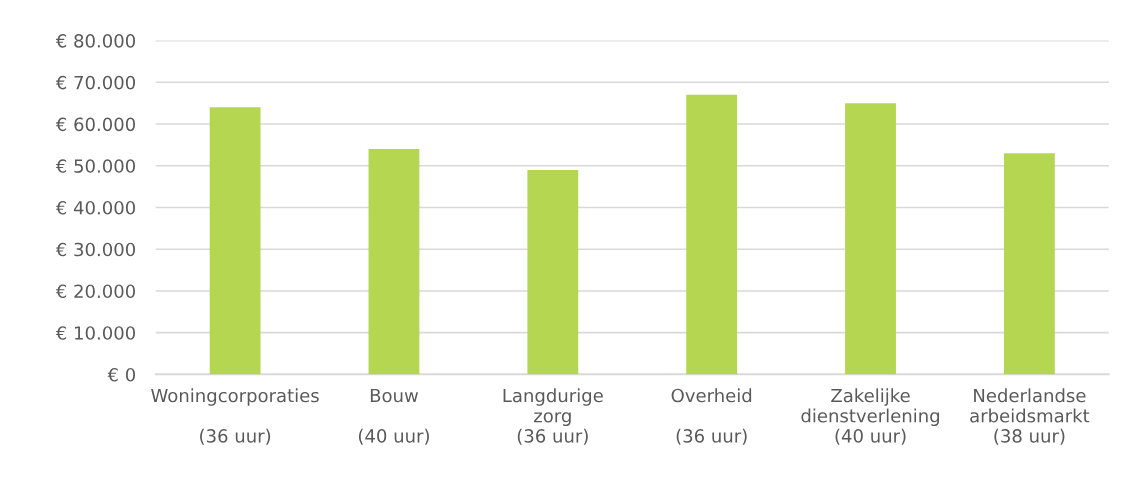 Image resolution: width=1128 pixels, height=477 pixels. What do you see at coordinates (95, 249) in the screenshot?
I see `y-tick-label: € 30.000` at bounding box center [95, 249].